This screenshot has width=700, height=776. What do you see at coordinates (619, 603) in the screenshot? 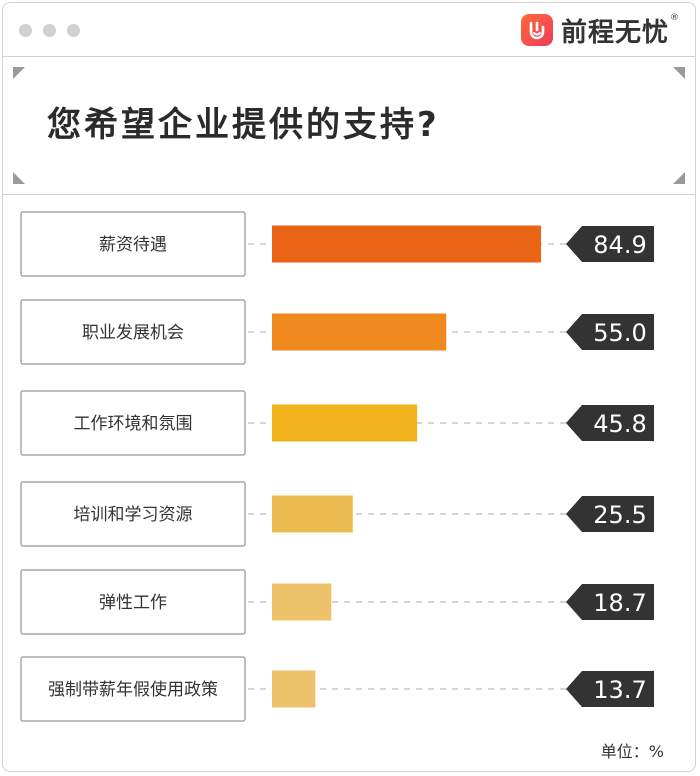
I see `value-label: 18.7` at bounding box center [619, 603].